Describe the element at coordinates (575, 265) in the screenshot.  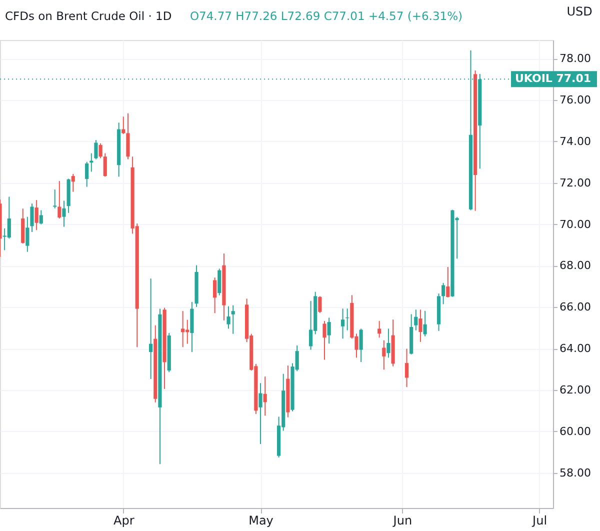
I see `y-tick-label: 68.00` at that location.